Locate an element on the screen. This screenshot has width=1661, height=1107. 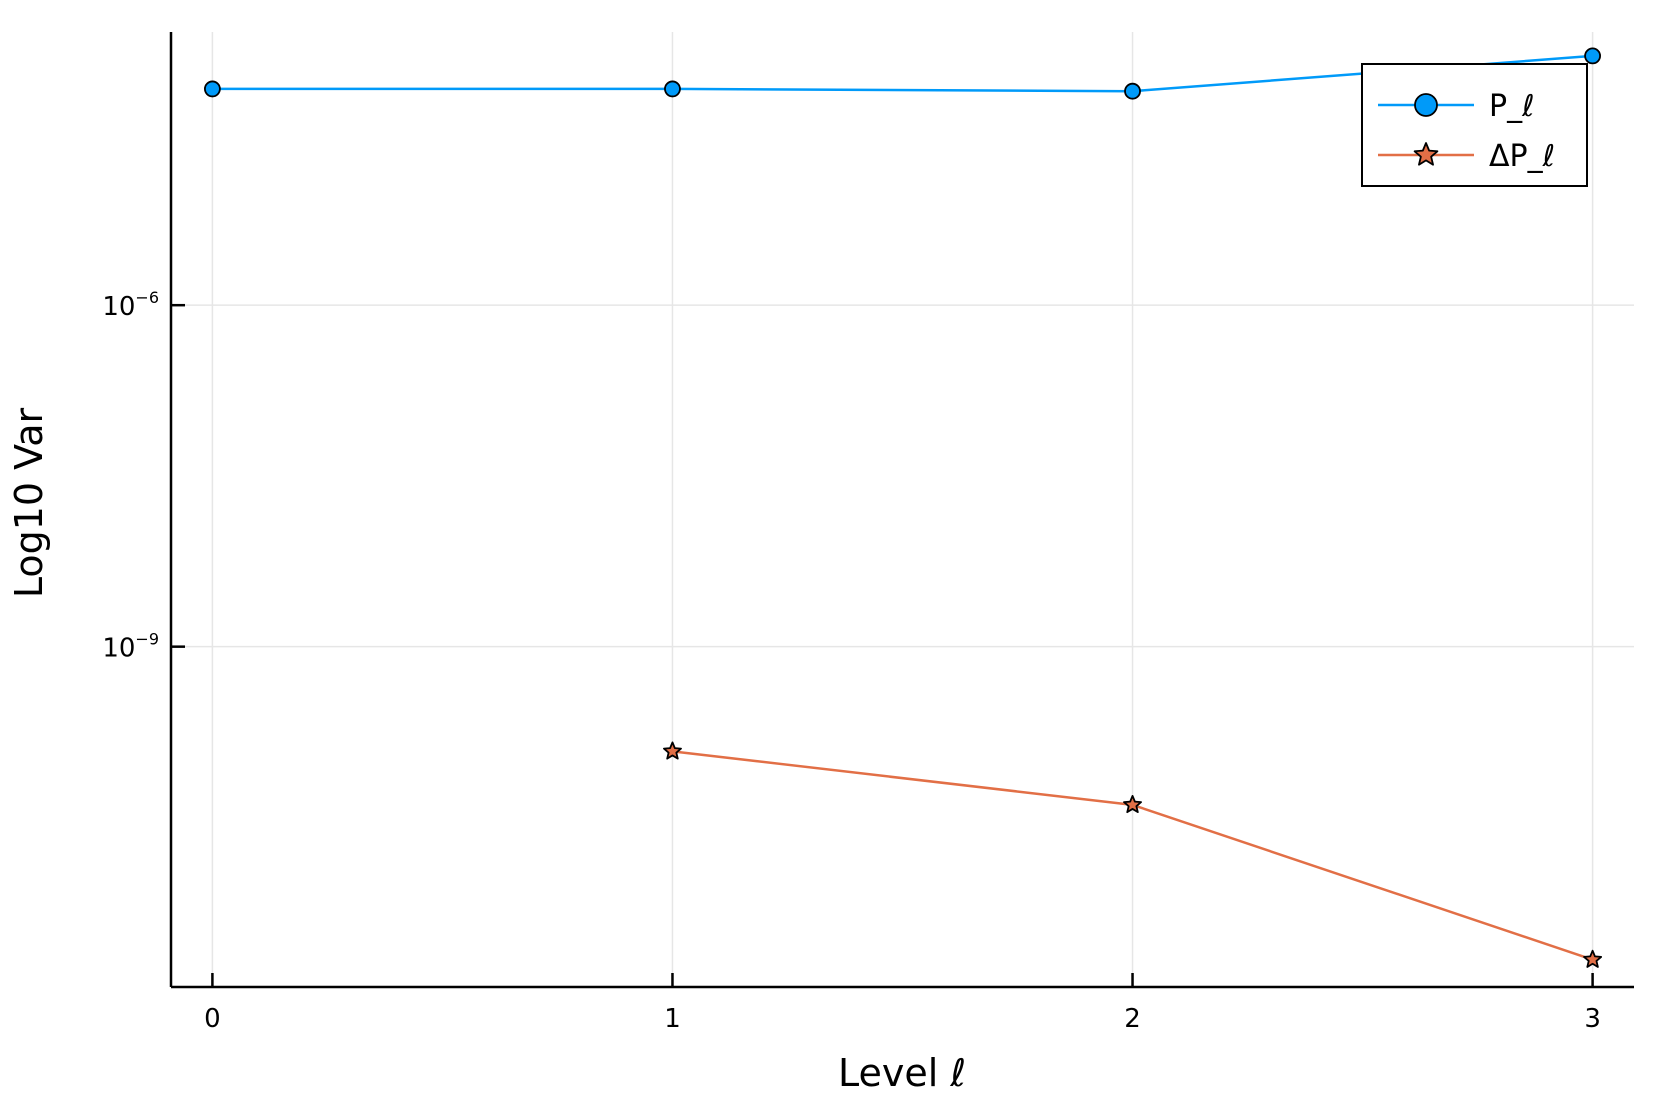
x-tick-label: 1 is located at coordinates (672, 1019).